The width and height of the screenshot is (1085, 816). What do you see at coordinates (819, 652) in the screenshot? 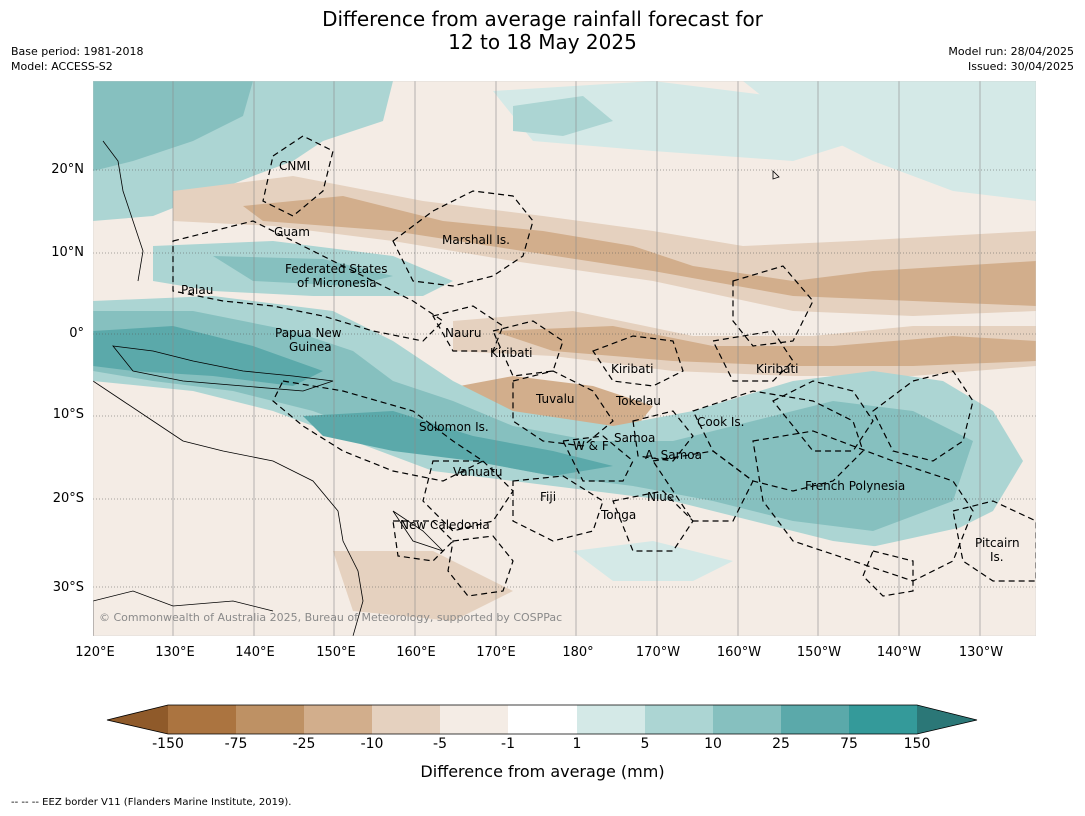
I see `lon-label-150w: 150°W` at bounding box center [819, 652].